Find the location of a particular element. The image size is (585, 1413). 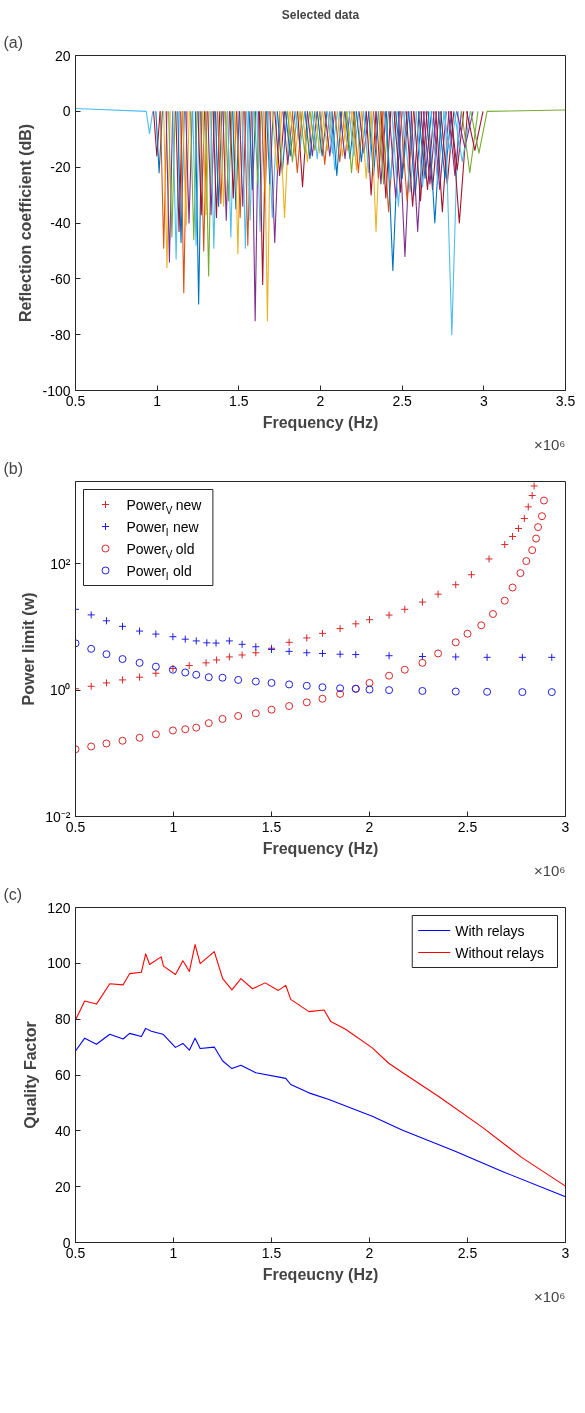

y-axis-title: Power limit (w) is located at coordinates (29, 649).